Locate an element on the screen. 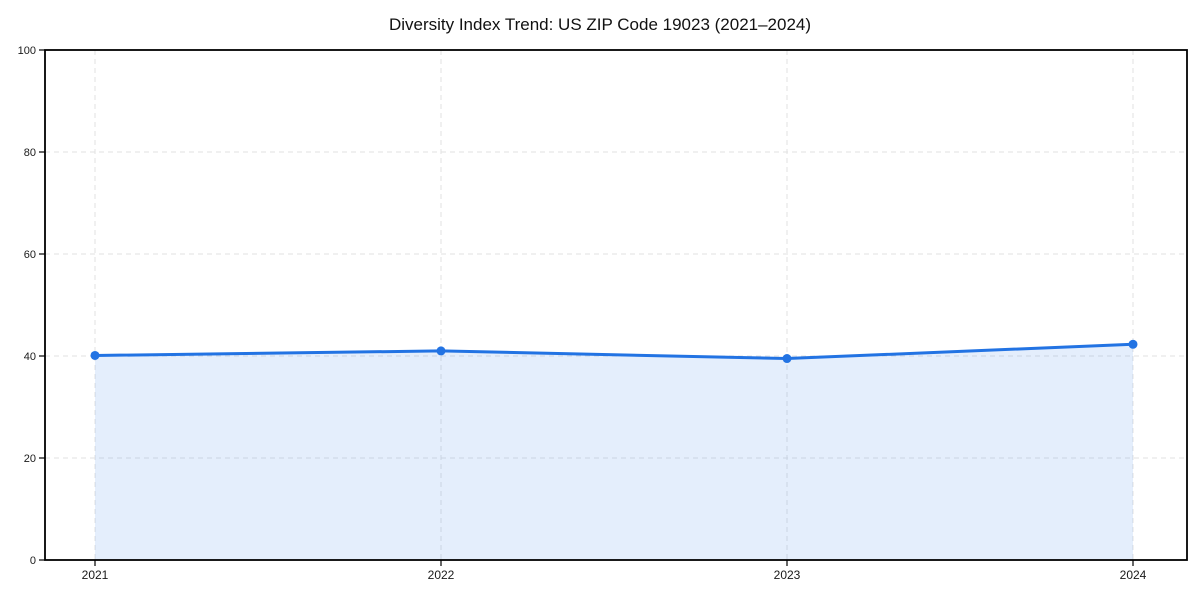 This screenshot has width=1200, height=600. data-point-2024 is located at coordinates (1133, 344).